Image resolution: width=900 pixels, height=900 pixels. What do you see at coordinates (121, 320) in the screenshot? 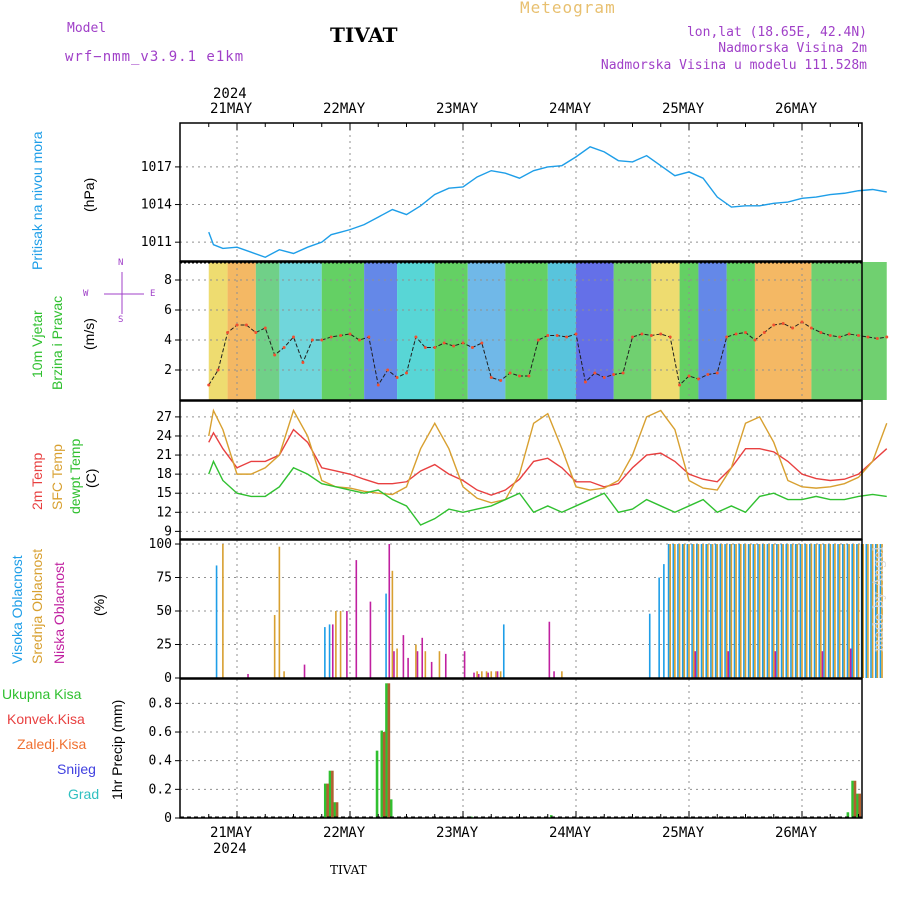
I see `compass-s: S` at bounding box center [121, 320].